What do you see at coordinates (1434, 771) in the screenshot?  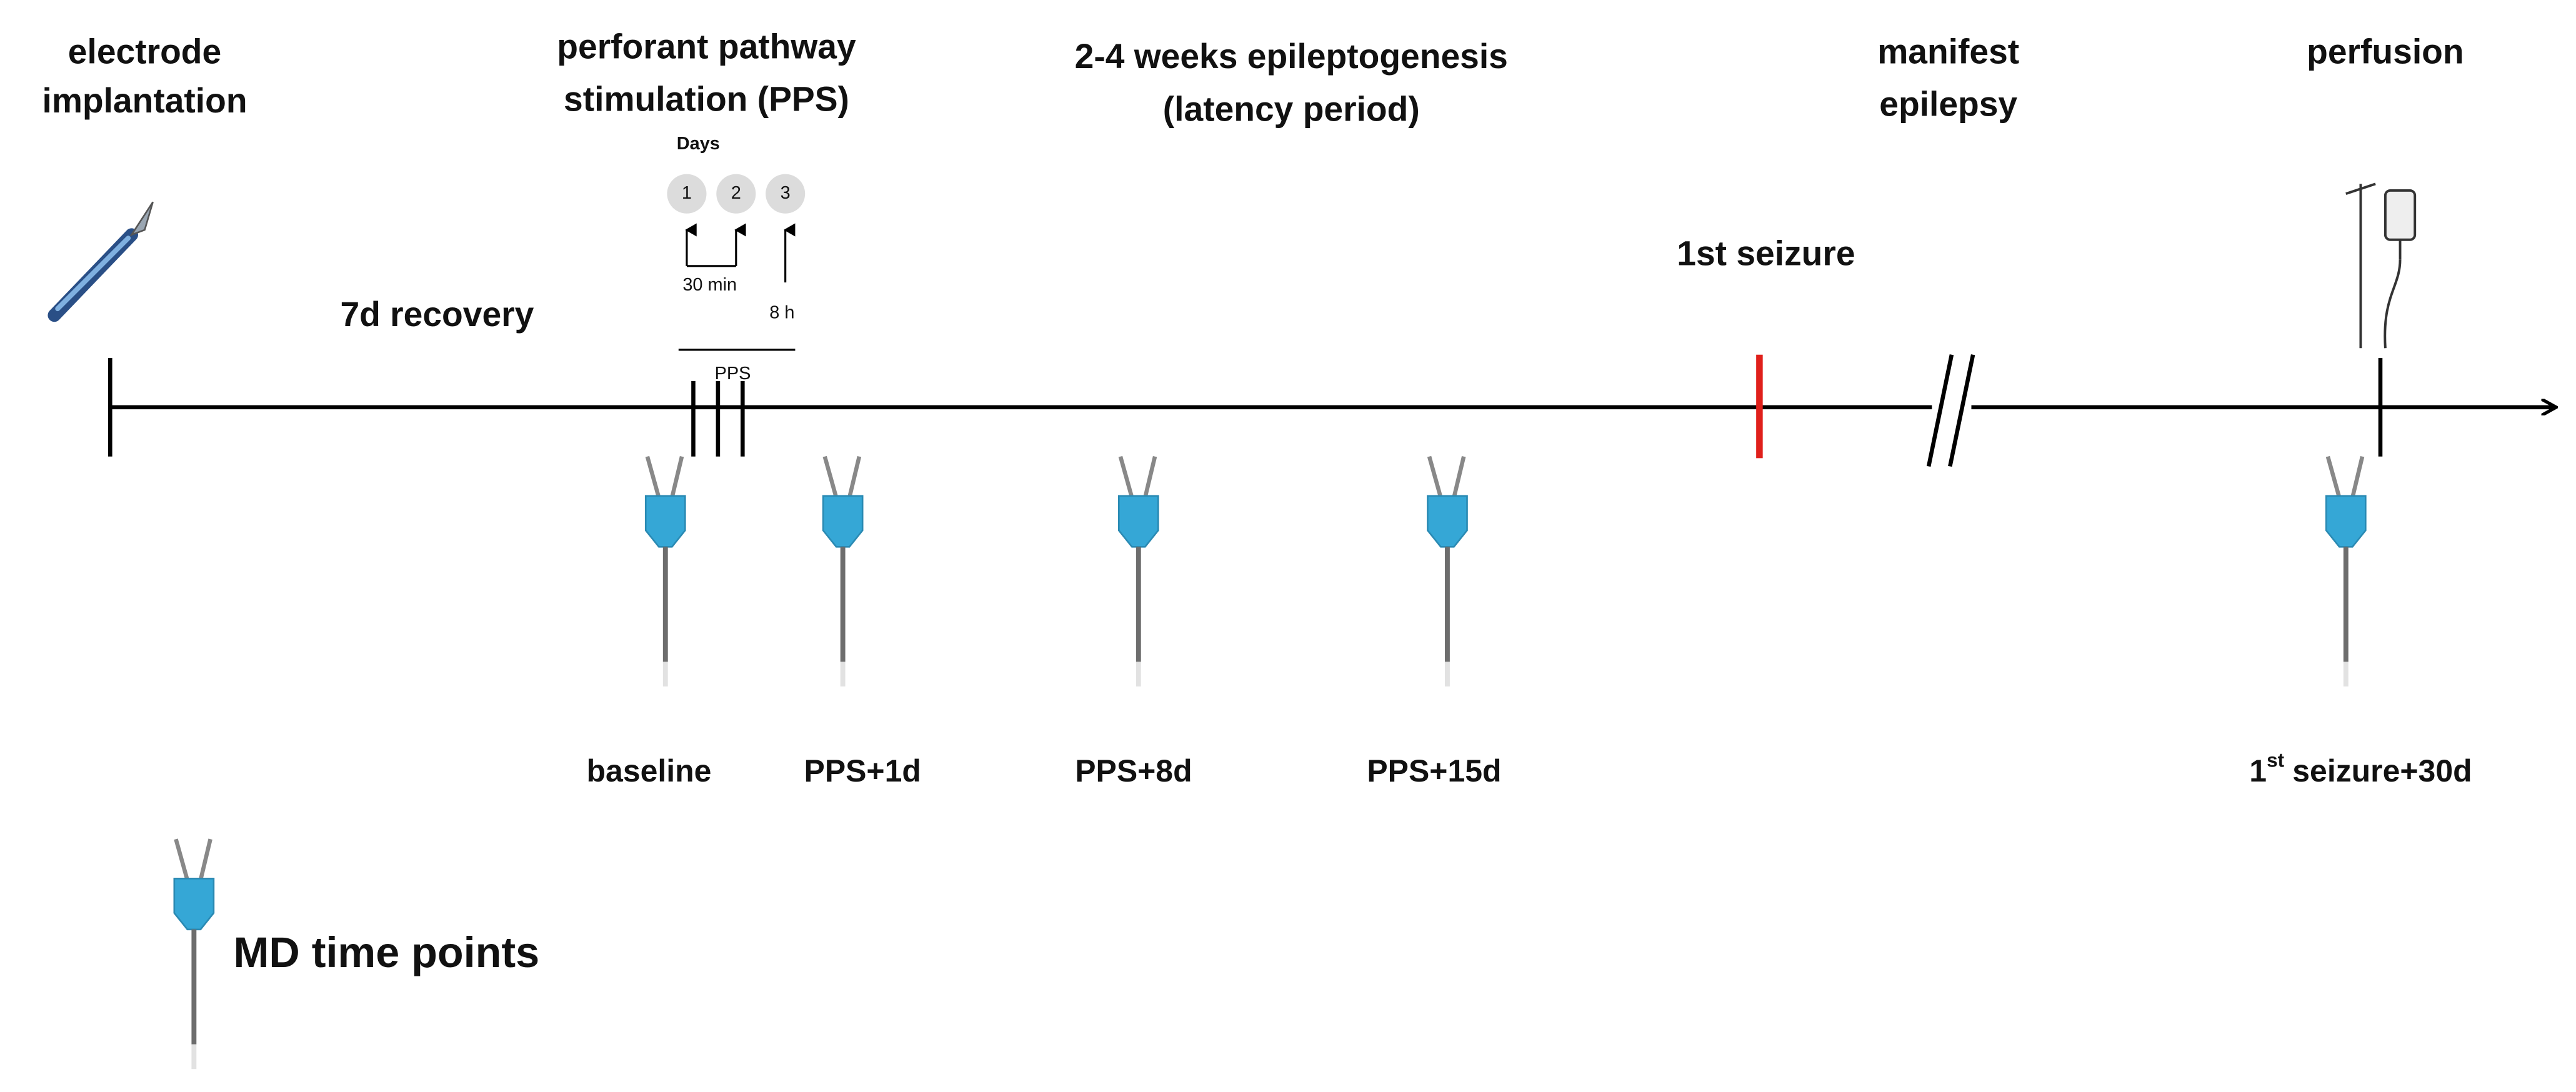 I see `time-point-label: PPS+15d` at bounding box center [1434, 771].